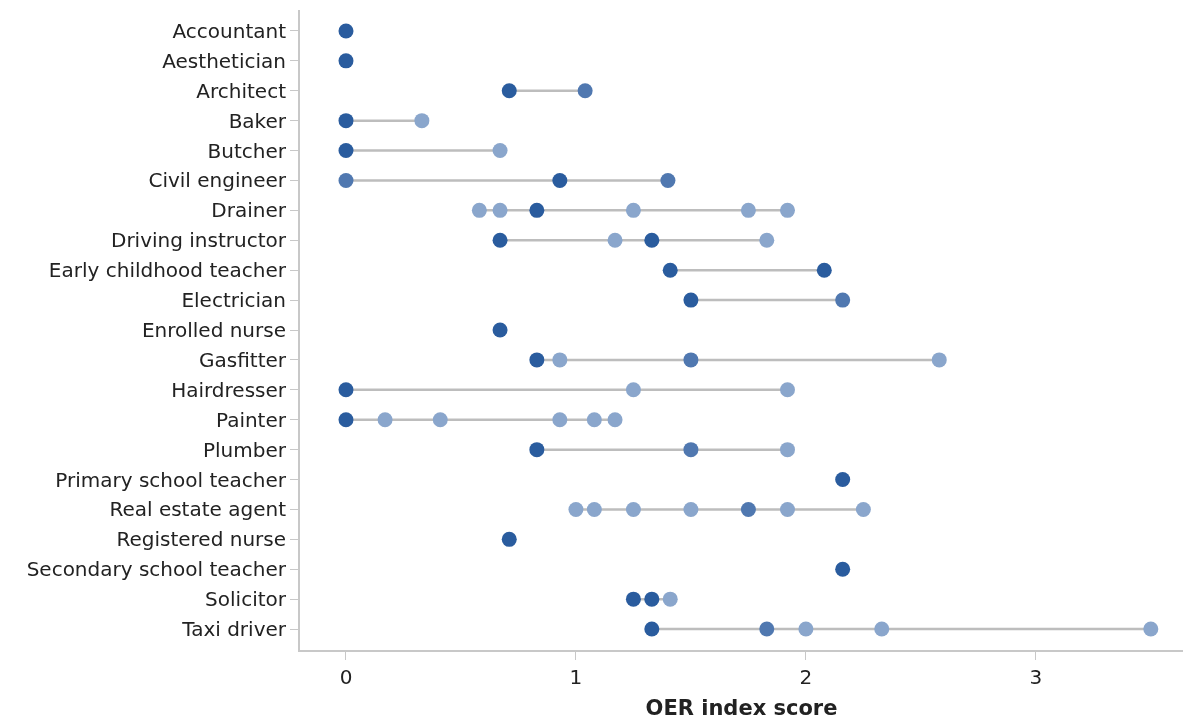 The image size is (1186, 726). Describe the element at coordinates (217, 180) in the screenshot. I see `y-tick-label: Civil engineer` at that location.